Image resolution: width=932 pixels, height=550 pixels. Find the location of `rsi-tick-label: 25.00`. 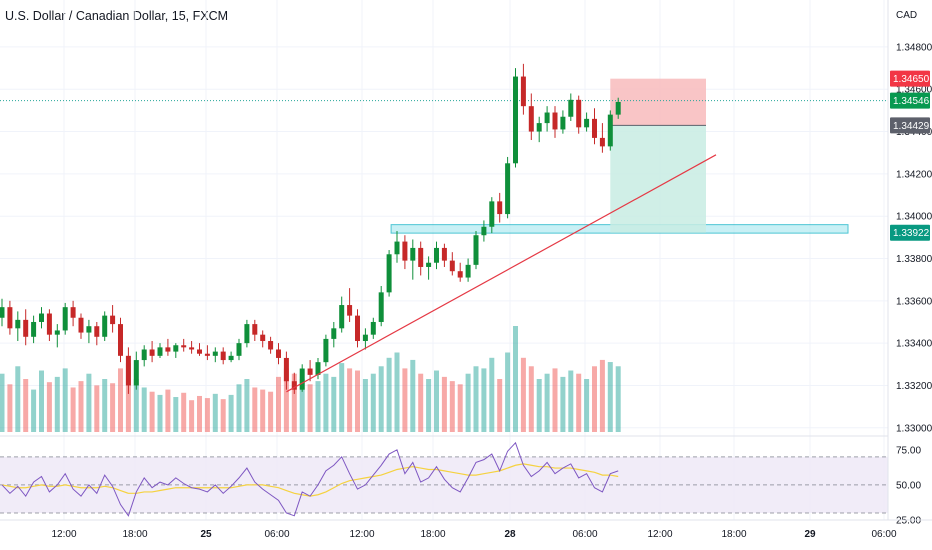

rsi-tick-label: 25.00 is located at coordinates (908, 521).